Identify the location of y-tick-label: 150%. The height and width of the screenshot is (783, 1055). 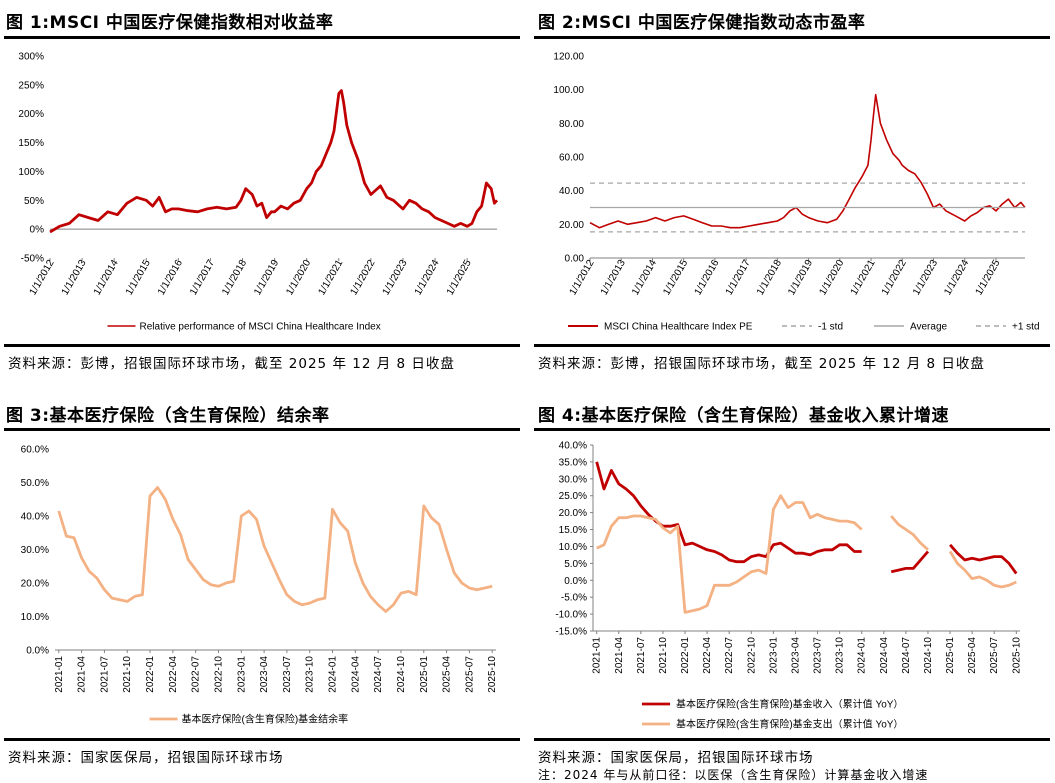
(31, 143).